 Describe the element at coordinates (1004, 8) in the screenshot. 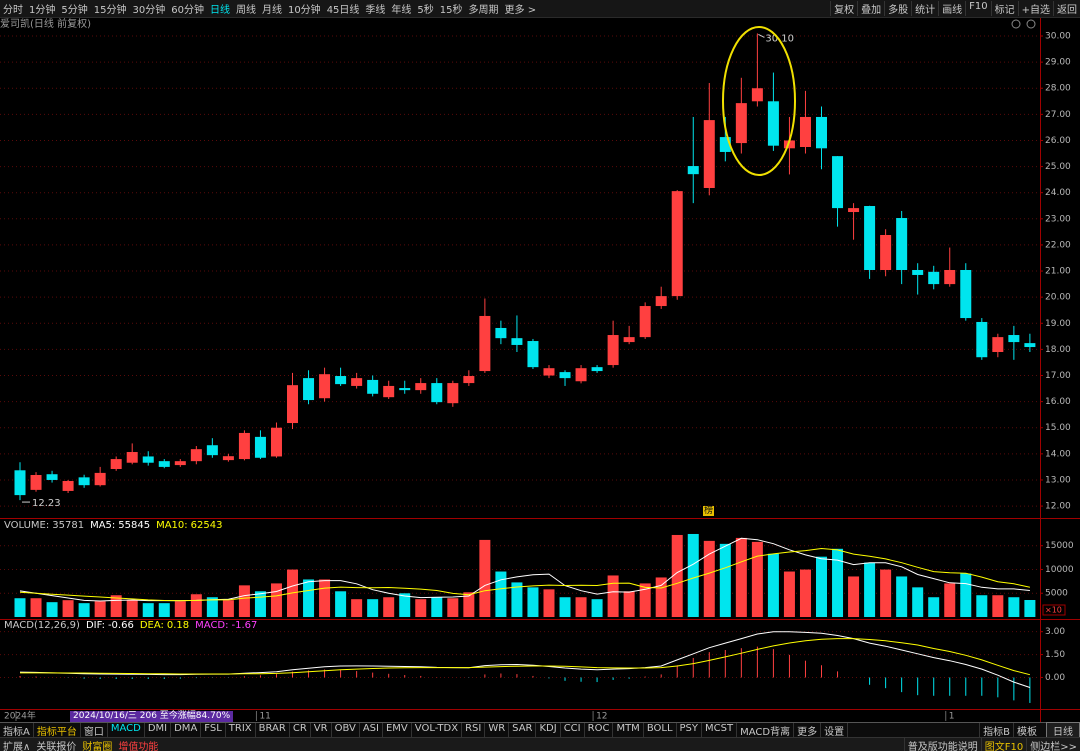

I see `tool-button: 标记` at that location.